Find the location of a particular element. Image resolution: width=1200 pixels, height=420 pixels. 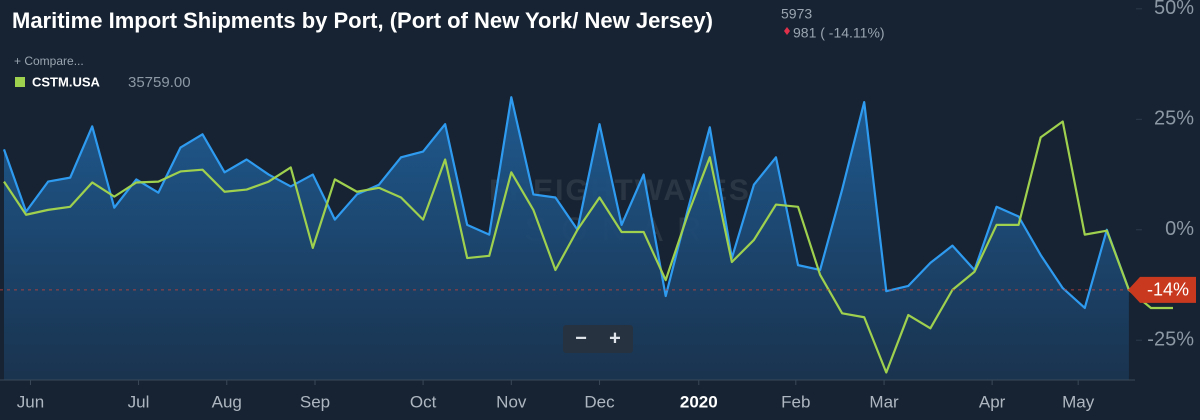

y-tick-label: 0% is located at coordinates (1179, 229).